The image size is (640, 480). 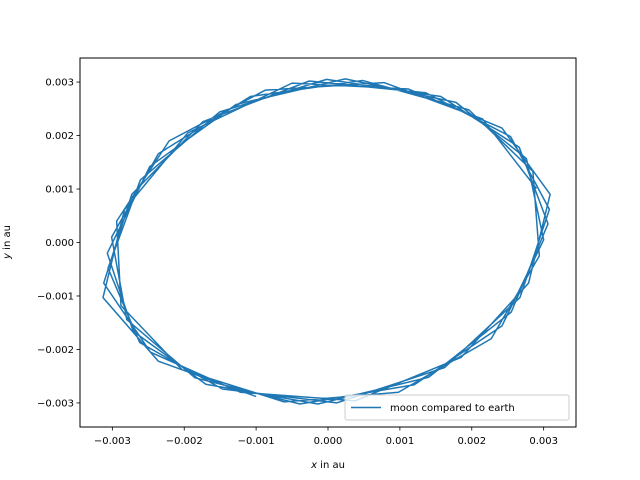 I want to click on y-tick-label: 0.001, so click(x=59, y=190).